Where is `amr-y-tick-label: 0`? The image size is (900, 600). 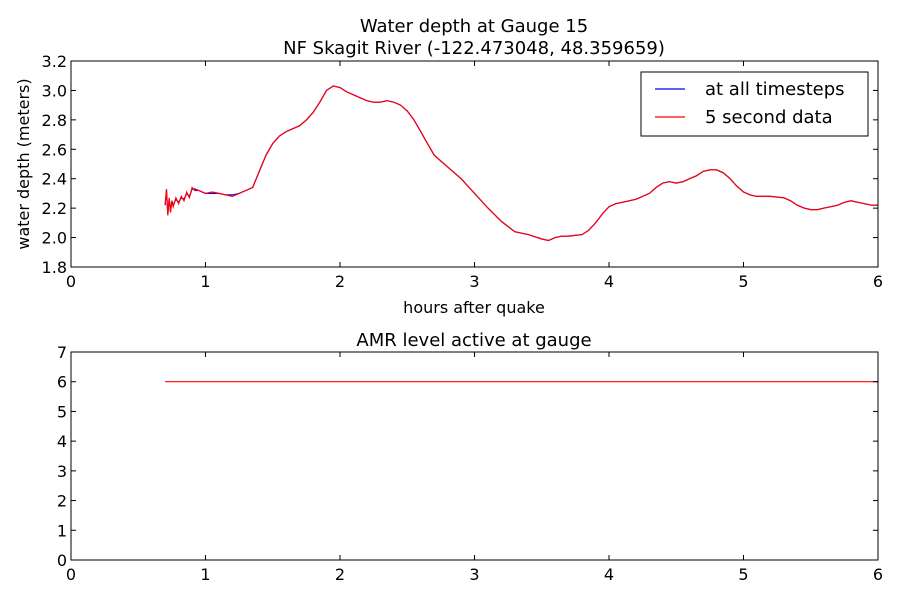
amr-y-tick-label: 0 is located at coordinates (62, 560).